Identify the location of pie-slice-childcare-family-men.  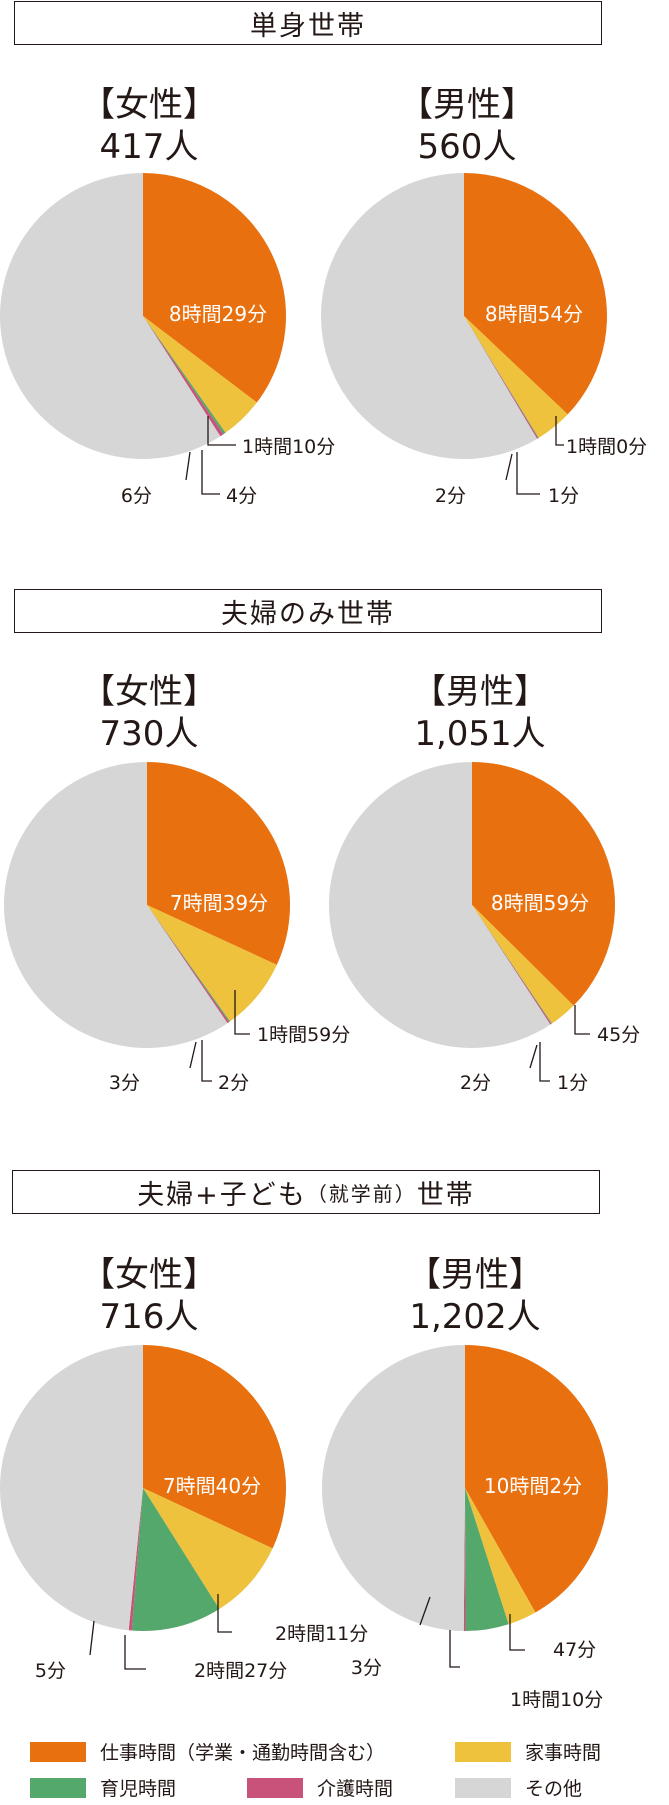
(487, 1559).